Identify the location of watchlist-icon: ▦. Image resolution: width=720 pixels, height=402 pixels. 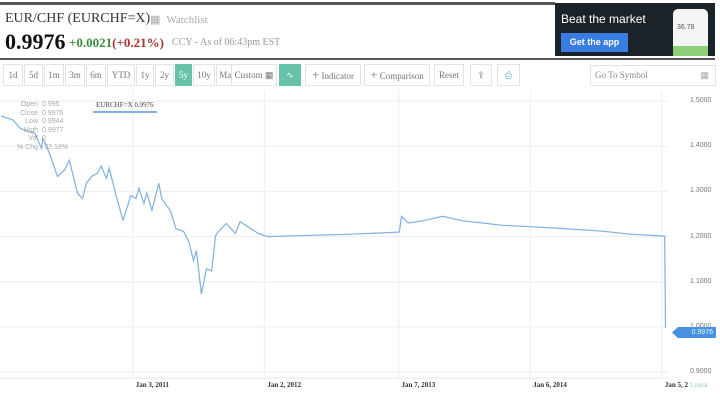
(155, 20).